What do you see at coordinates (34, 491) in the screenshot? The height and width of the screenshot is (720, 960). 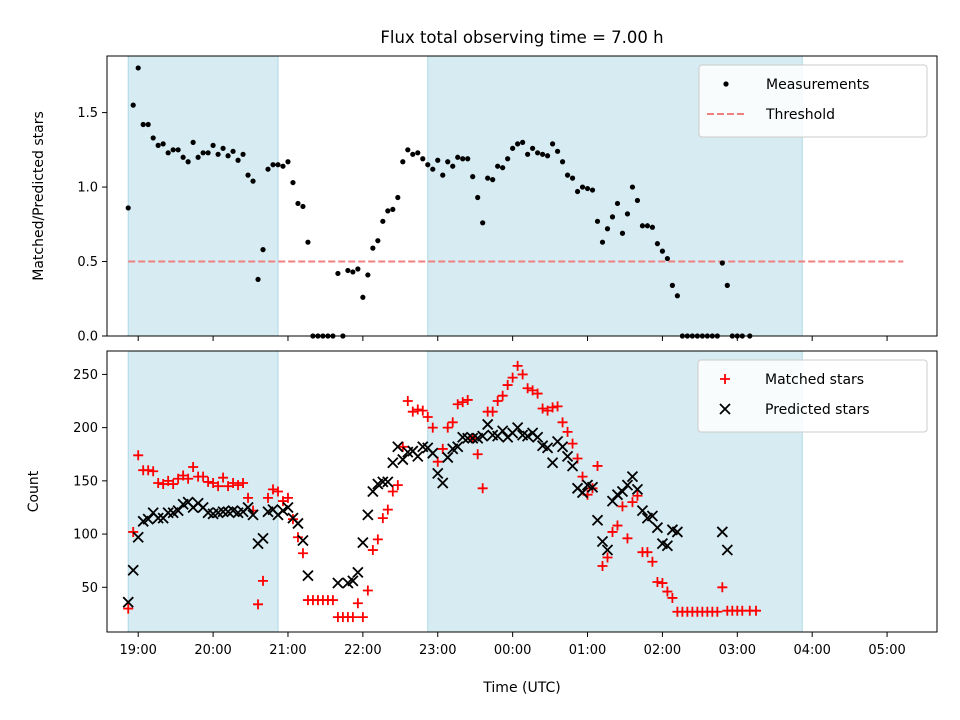 I see `y-axis-label: Count` at bounding box center [34, 491].